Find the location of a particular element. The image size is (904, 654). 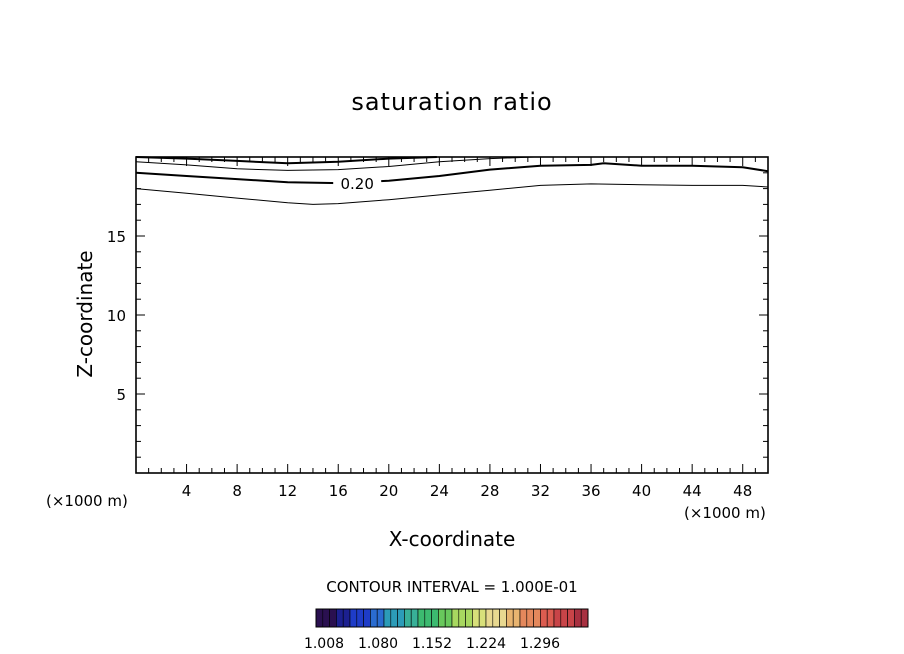

x-tick-label: 48 is located at coordinates (742, 491).